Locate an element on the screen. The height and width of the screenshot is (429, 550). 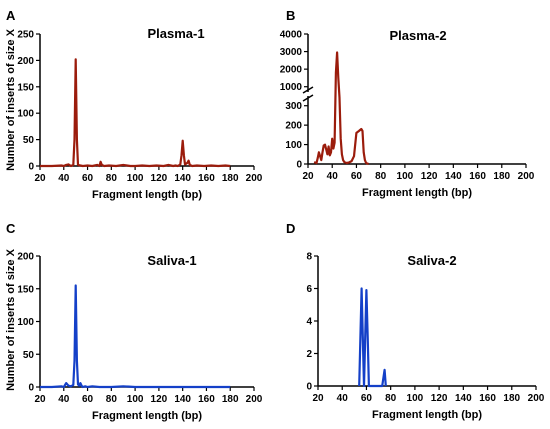
y-tick-label: 250 is located at coordinates (25, 35).